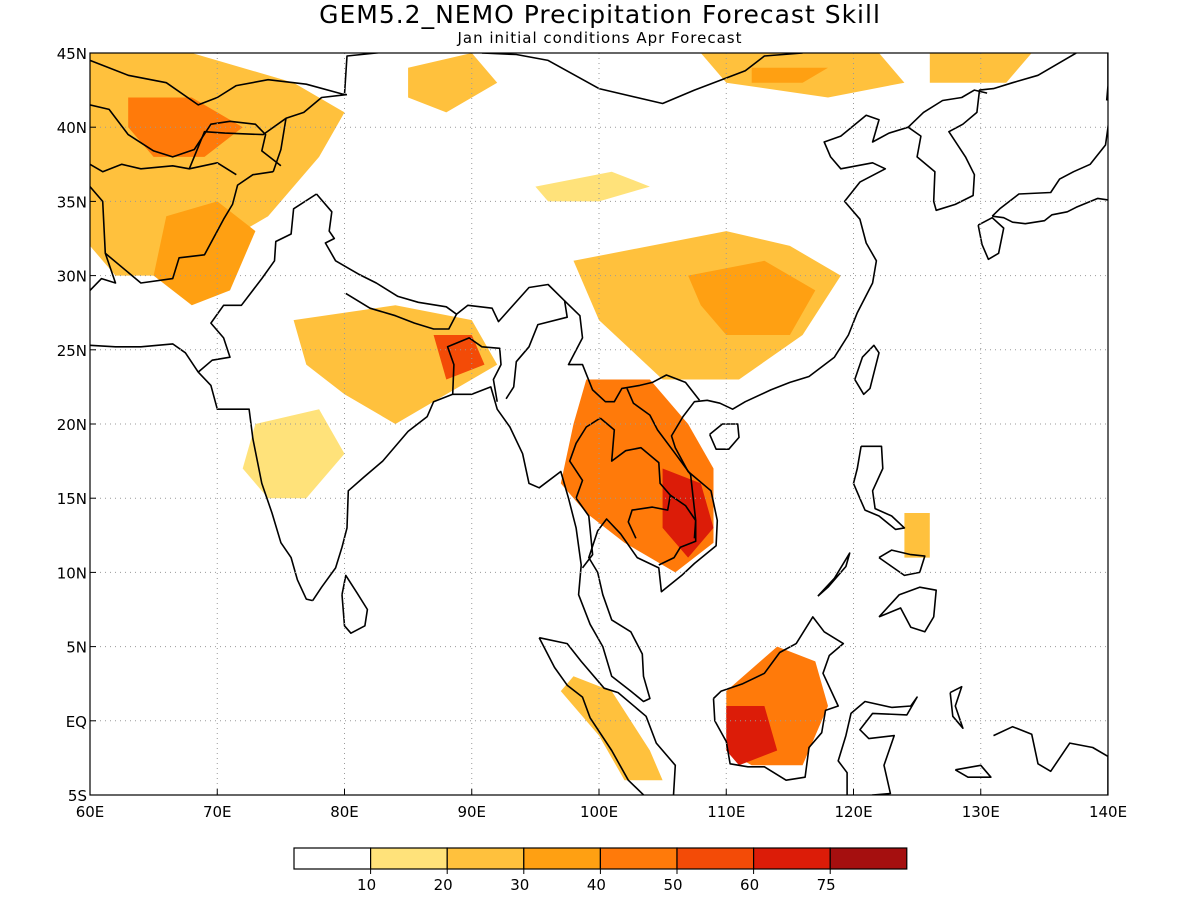 The image size is (1200, 900). What do you see at coordinates (752, 736) in the screenshot?
I see `skill-region-borneo-core` at bounding box center [752, 736].